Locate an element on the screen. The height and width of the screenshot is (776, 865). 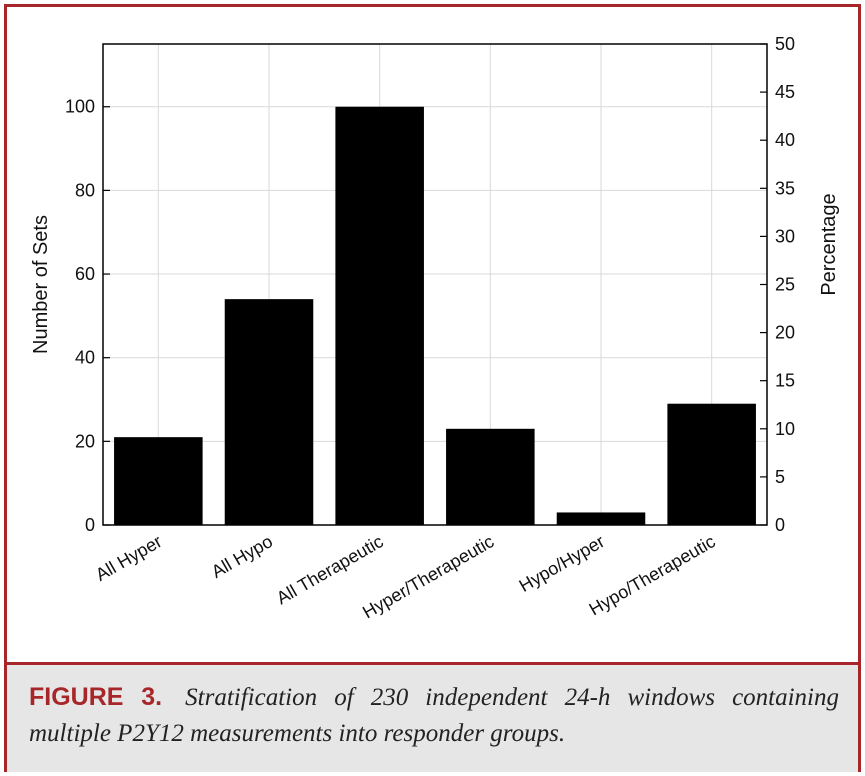
y2-tick-label: 30 is located at coordinates (785, 236).